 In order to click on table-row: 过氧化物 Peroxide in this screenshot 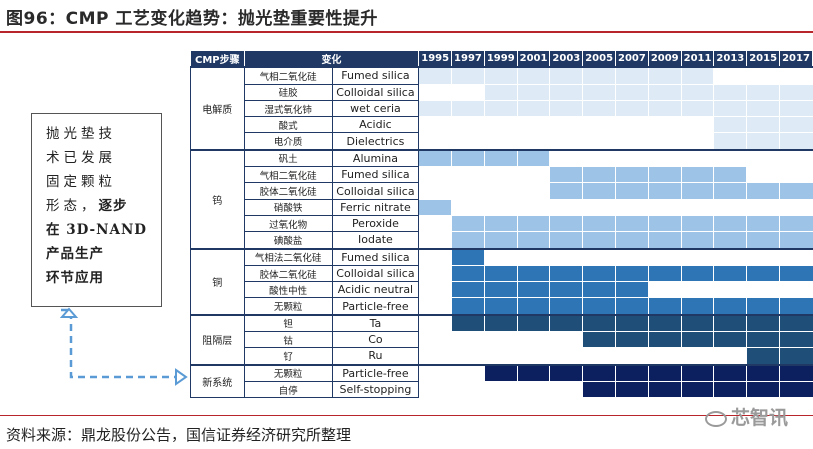, I will do `click(502, 223)`.